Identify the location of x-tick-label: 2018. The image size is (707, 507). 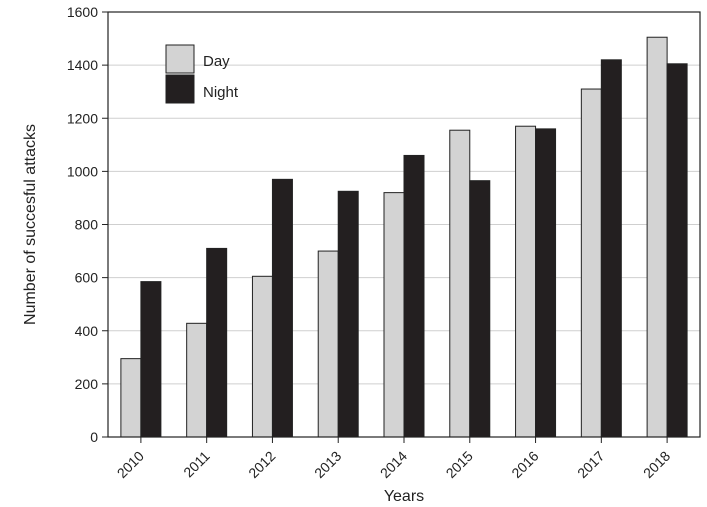
(656, 464).